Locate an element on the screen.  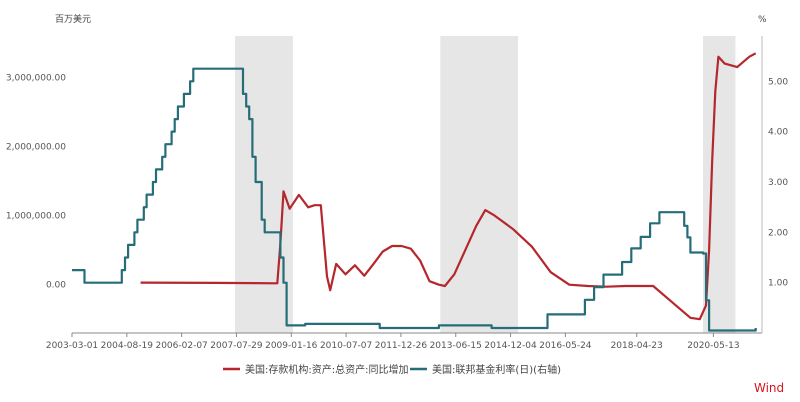
legend: 美国:存款机构:资产:总资产:同比增加 美国:联邦基金利率(日)(右轴) is located at coordinates (392, 369).